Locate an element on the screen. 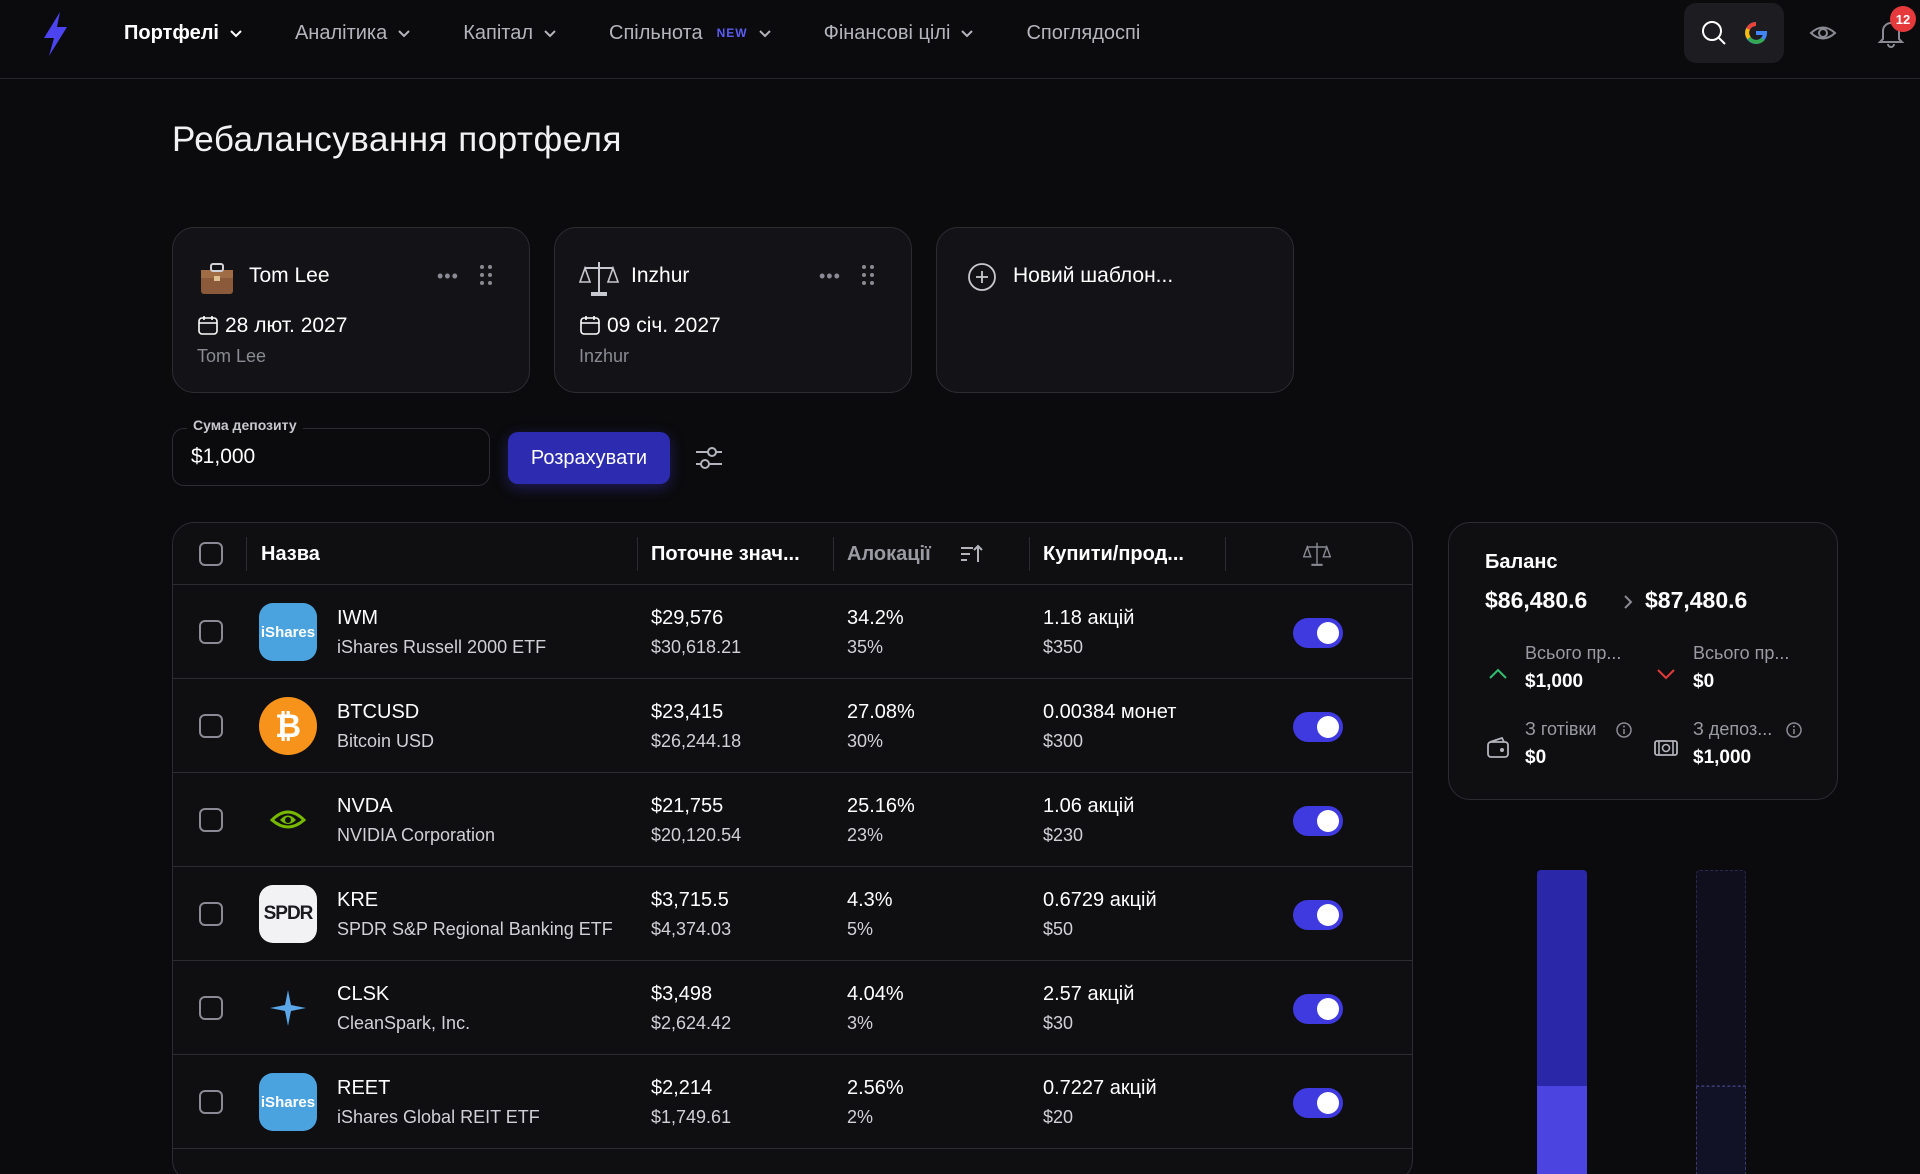 The height and width of the screenshot is (1174, 1920). from-cash-label: З готівки is located at coordinates (1561, 729).